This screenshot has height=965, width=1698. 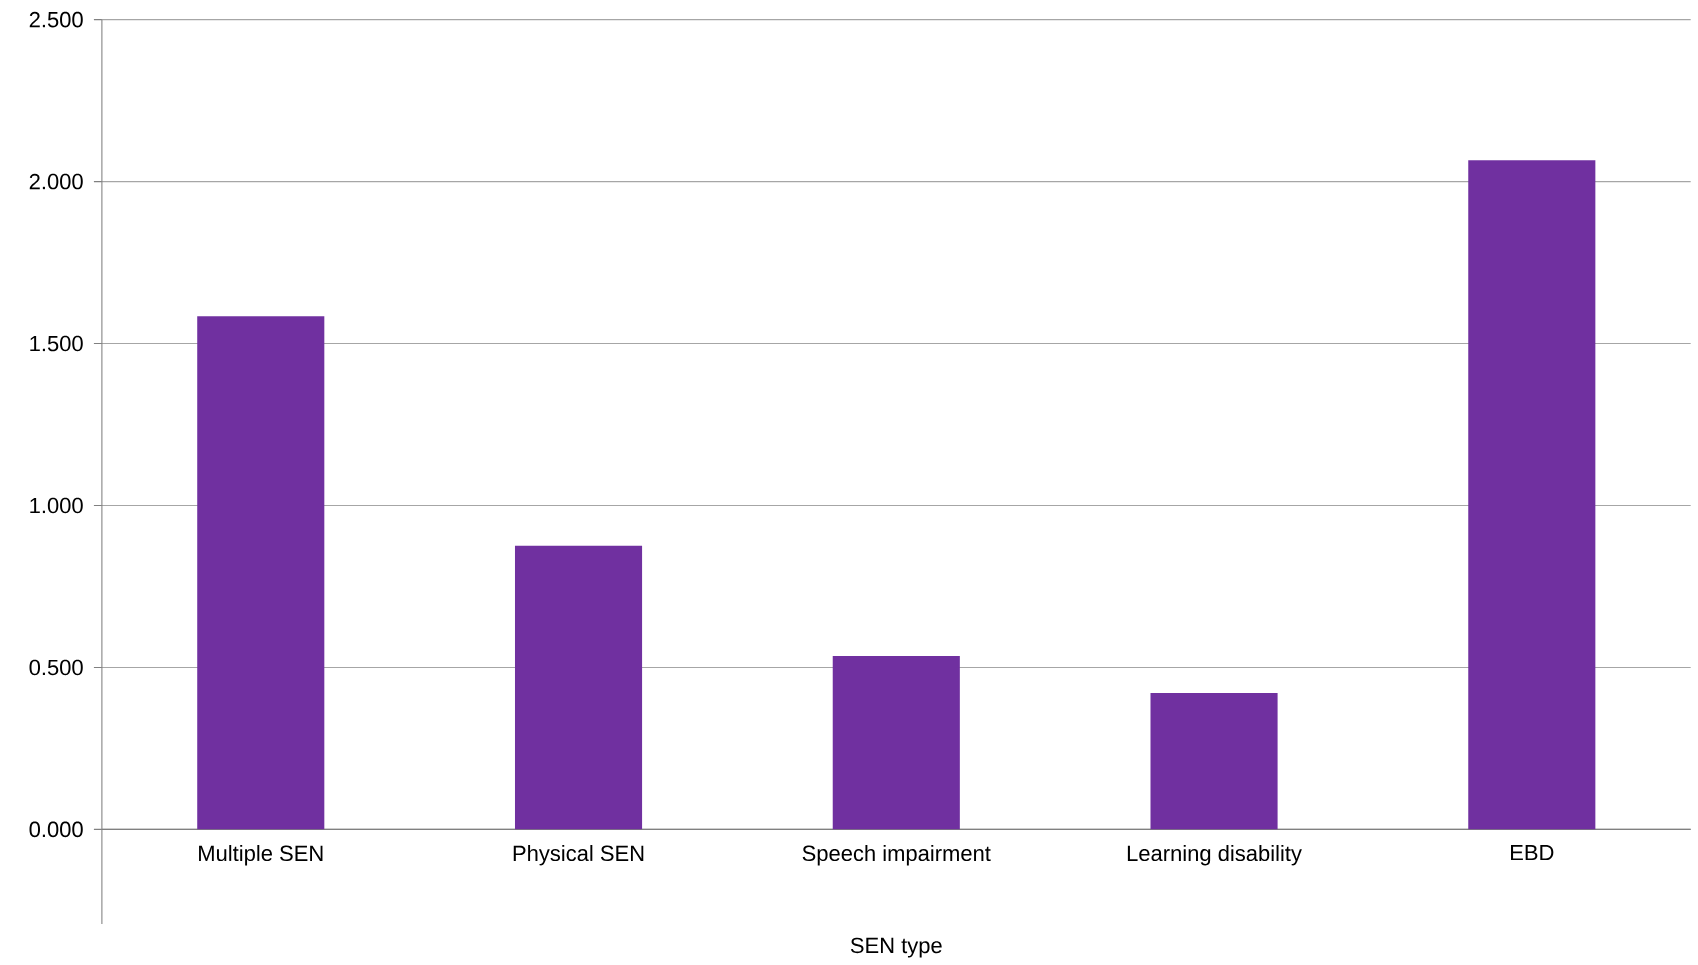 What do you see at coordinates (578, 855) in the screenshot?
I see `x-tick-label: Physical SEN` at bounding box center [578, 855].